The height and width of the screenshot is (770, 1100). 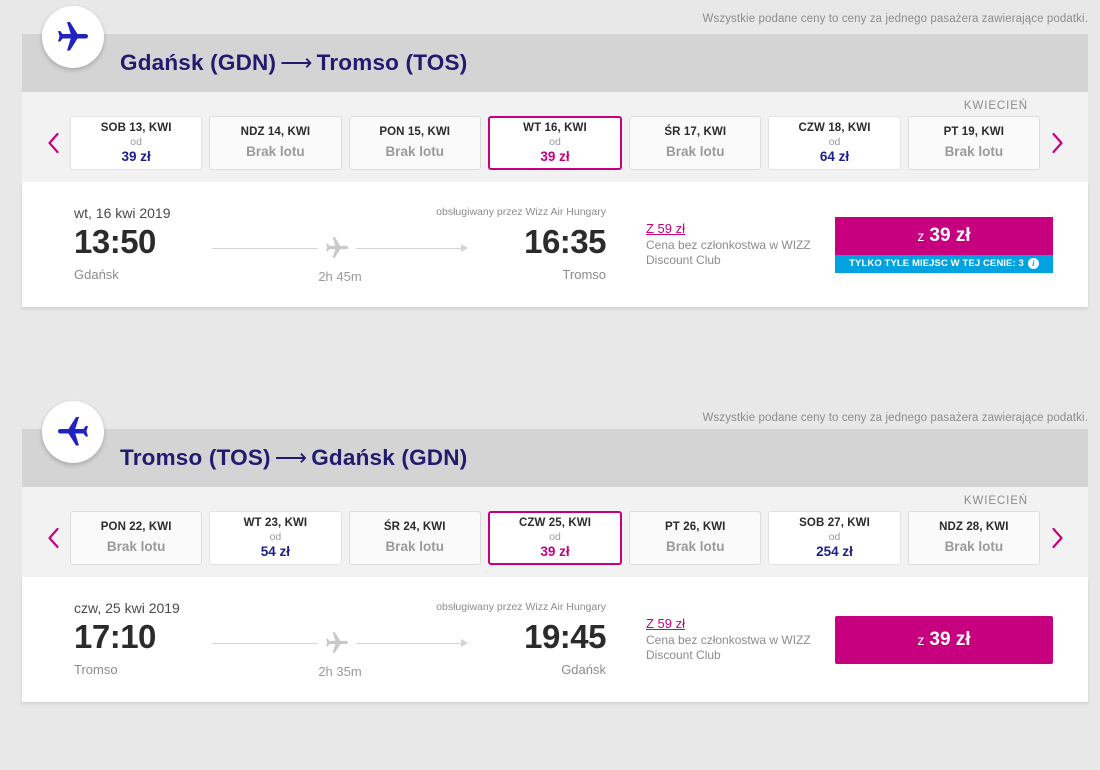 I want to click on date-cell-ndz-14: NDZ 14, KWI Brak lotu, so click(x=275, y=143).